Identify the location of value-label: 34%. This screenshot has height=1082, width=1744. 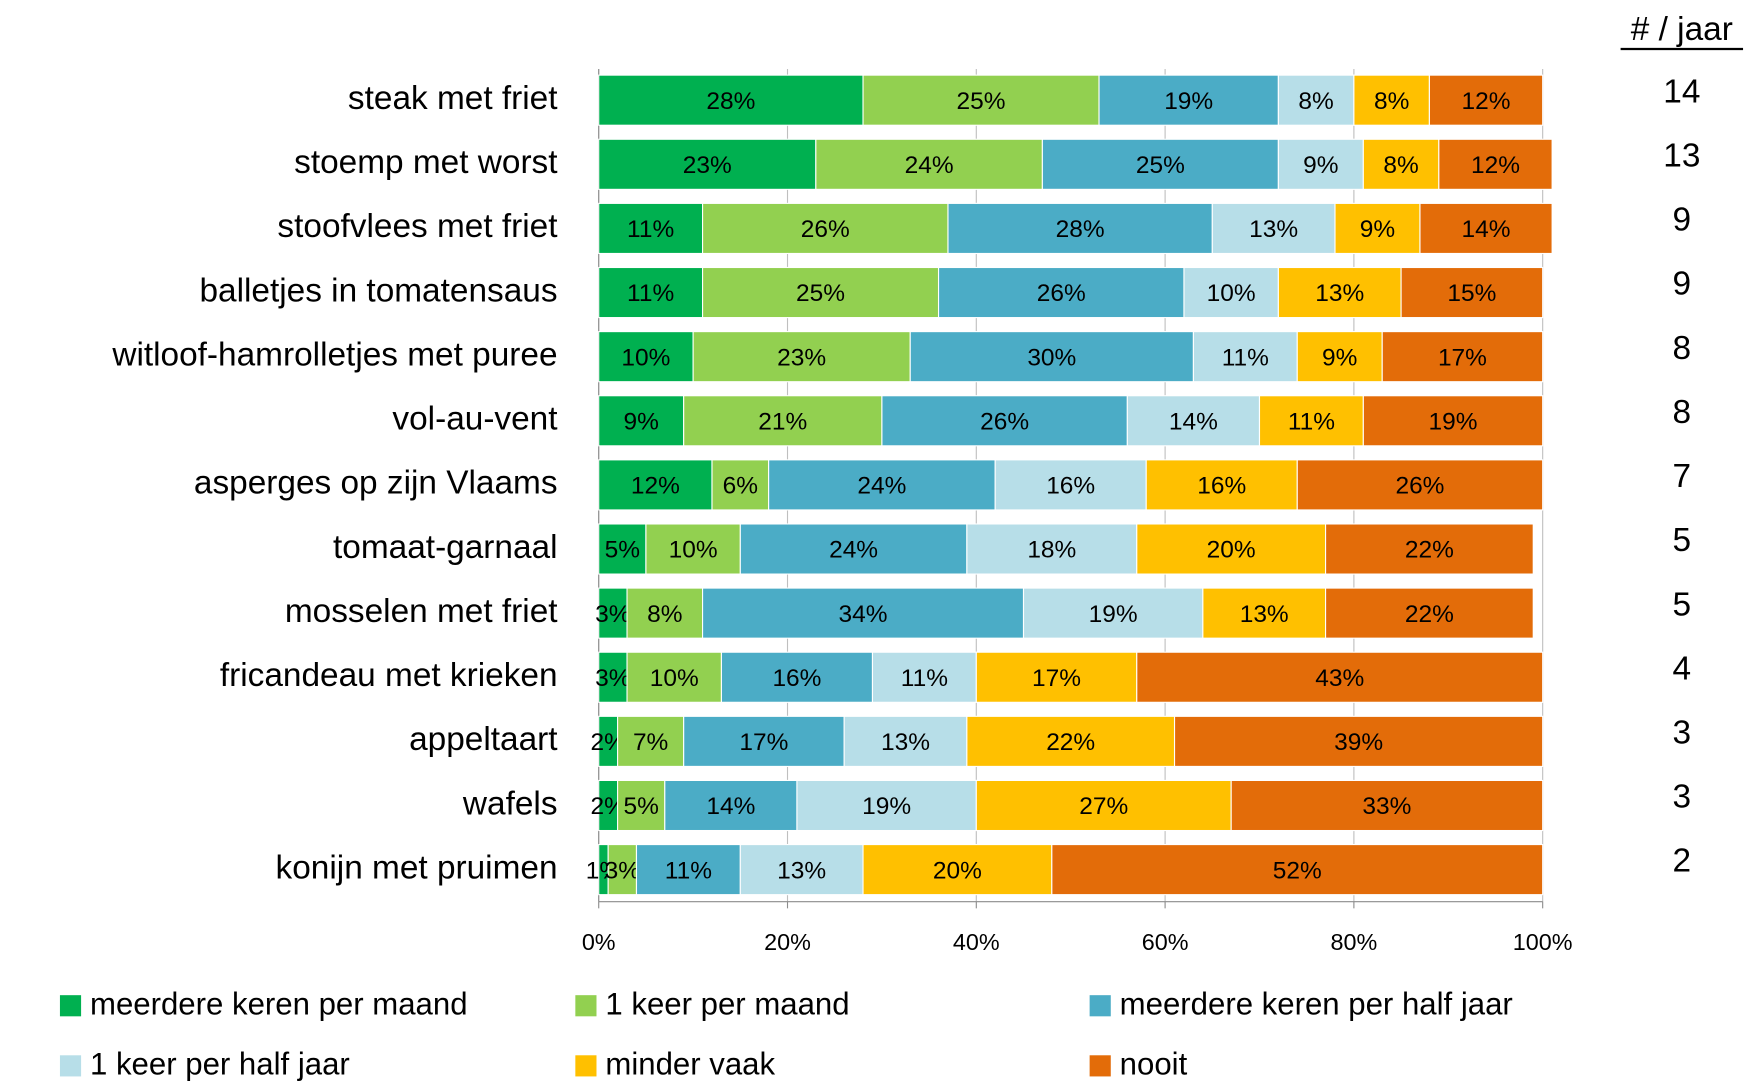
(863, 614).